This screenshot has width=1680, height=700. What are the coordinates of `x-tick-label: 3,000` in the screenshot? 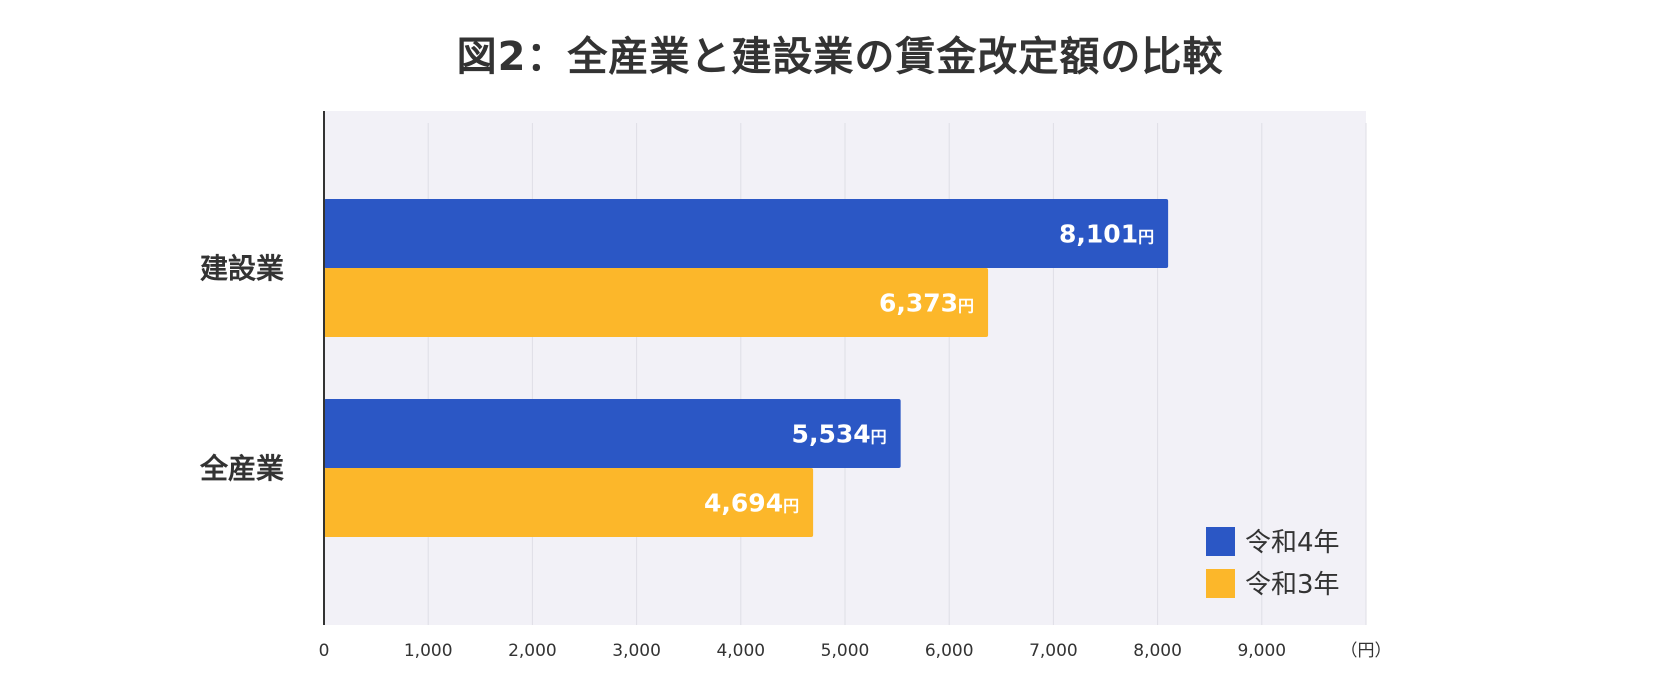 It's located at (636, 651).